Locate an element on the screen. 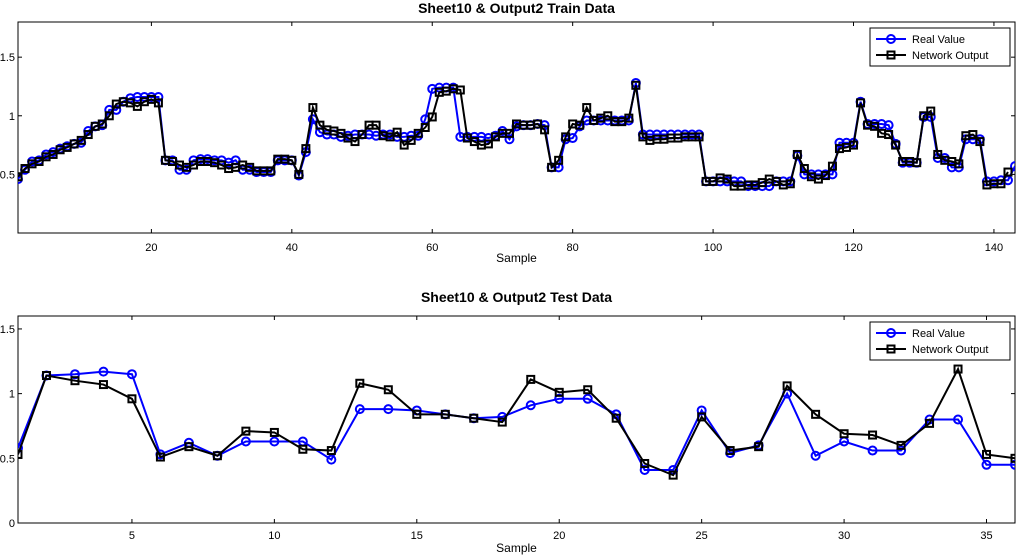  chart1-xtick-label: 100 is located at coordinates (713, 248).